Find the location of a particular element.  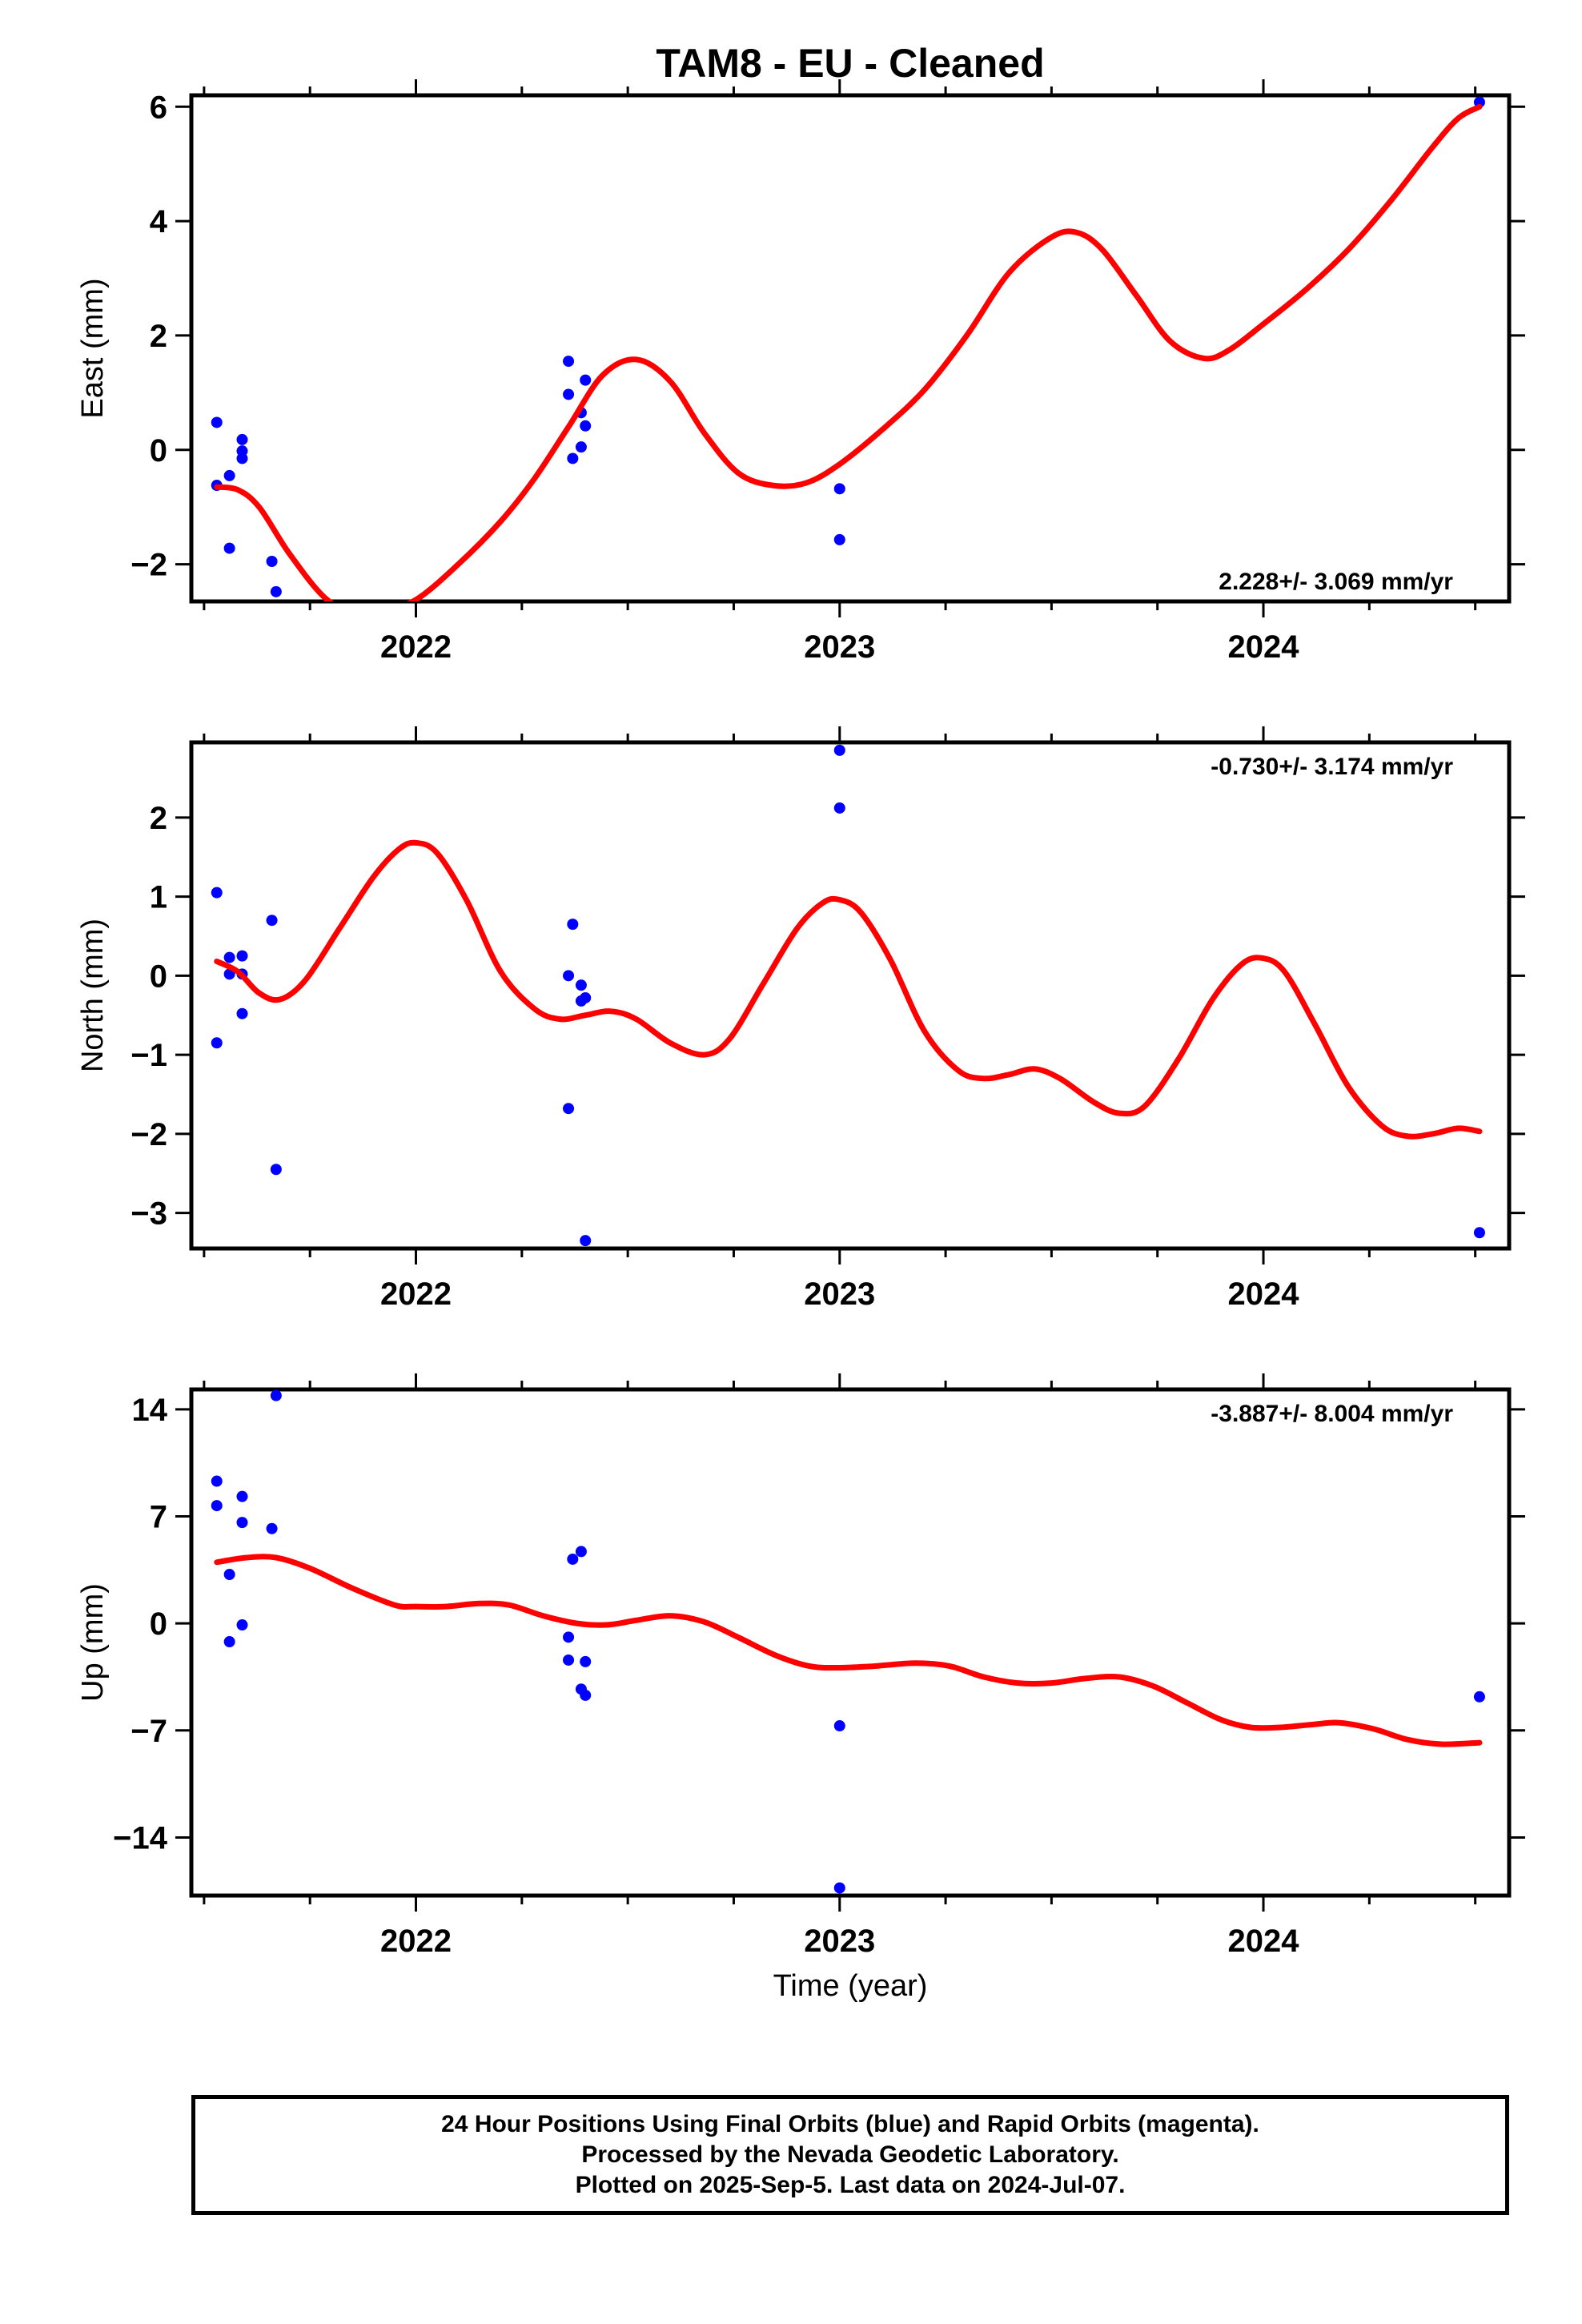

up-x-tick-label: 2023 is located at coordinates (840, 1942).